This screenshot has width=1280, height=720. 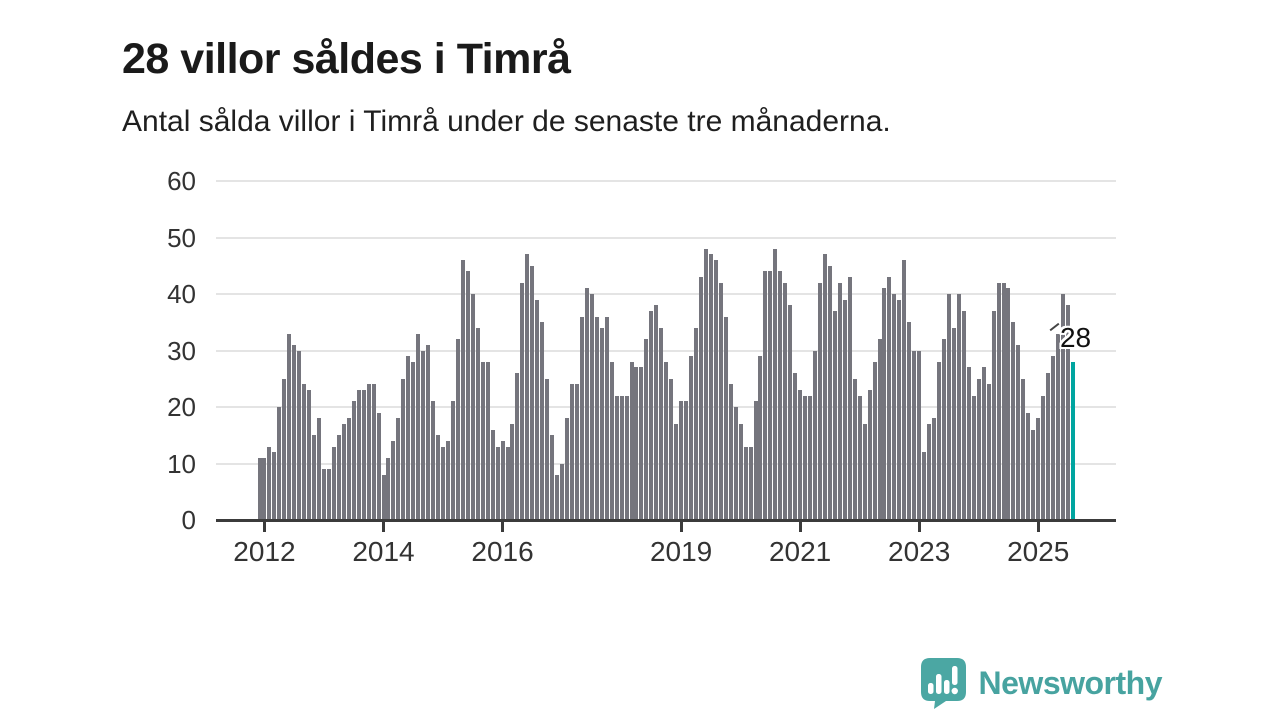 I want to click on x-tick-2021, so click(x=800, y=527).